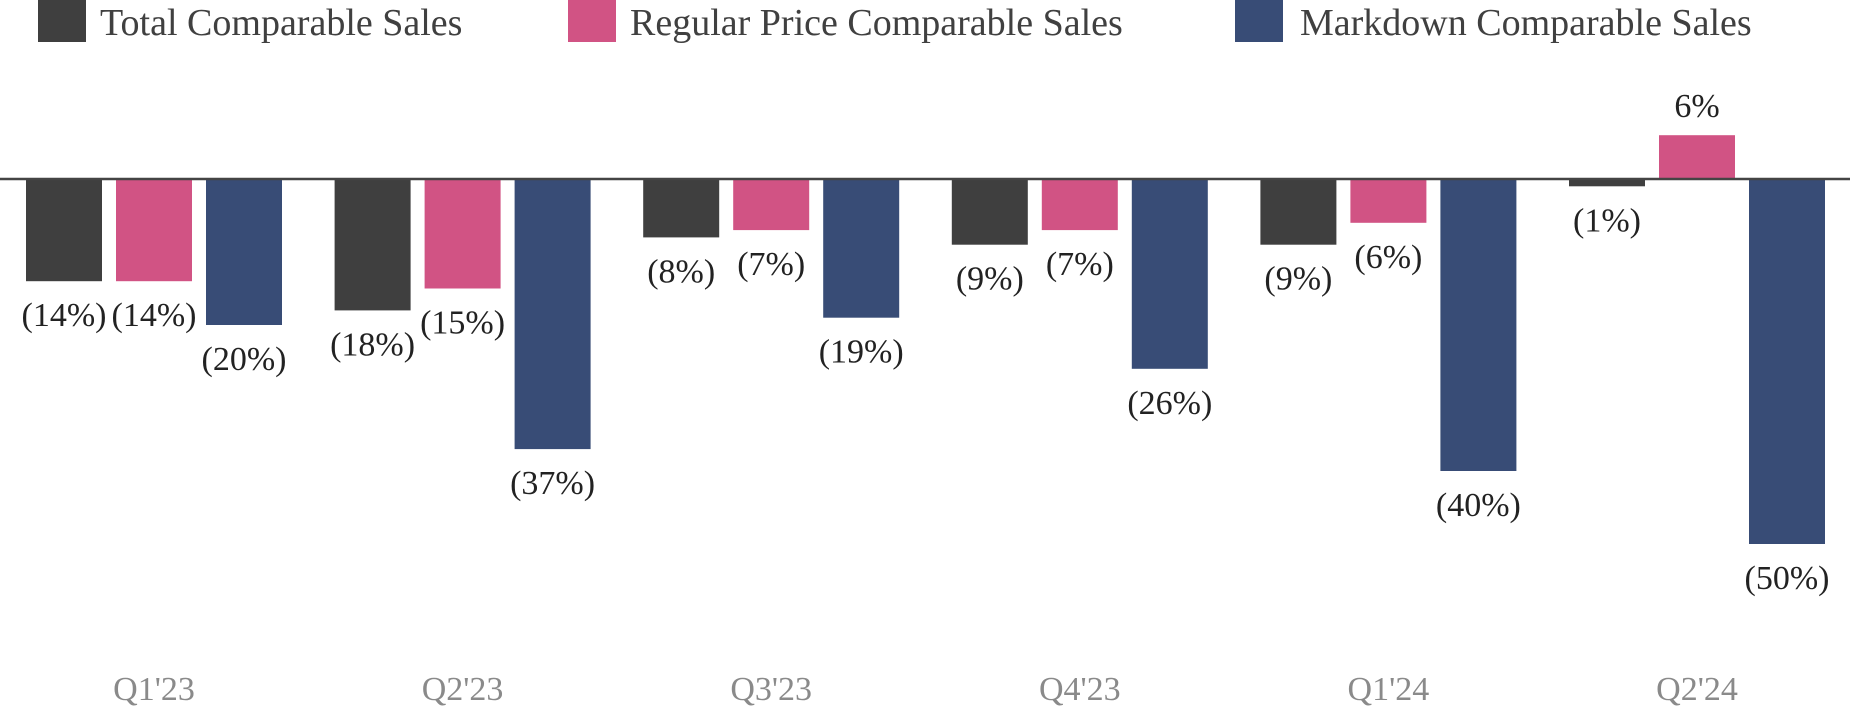  Describe the element at coordinates (462, 323) in the screenshot. I see `data-label: (15%)` at that location.